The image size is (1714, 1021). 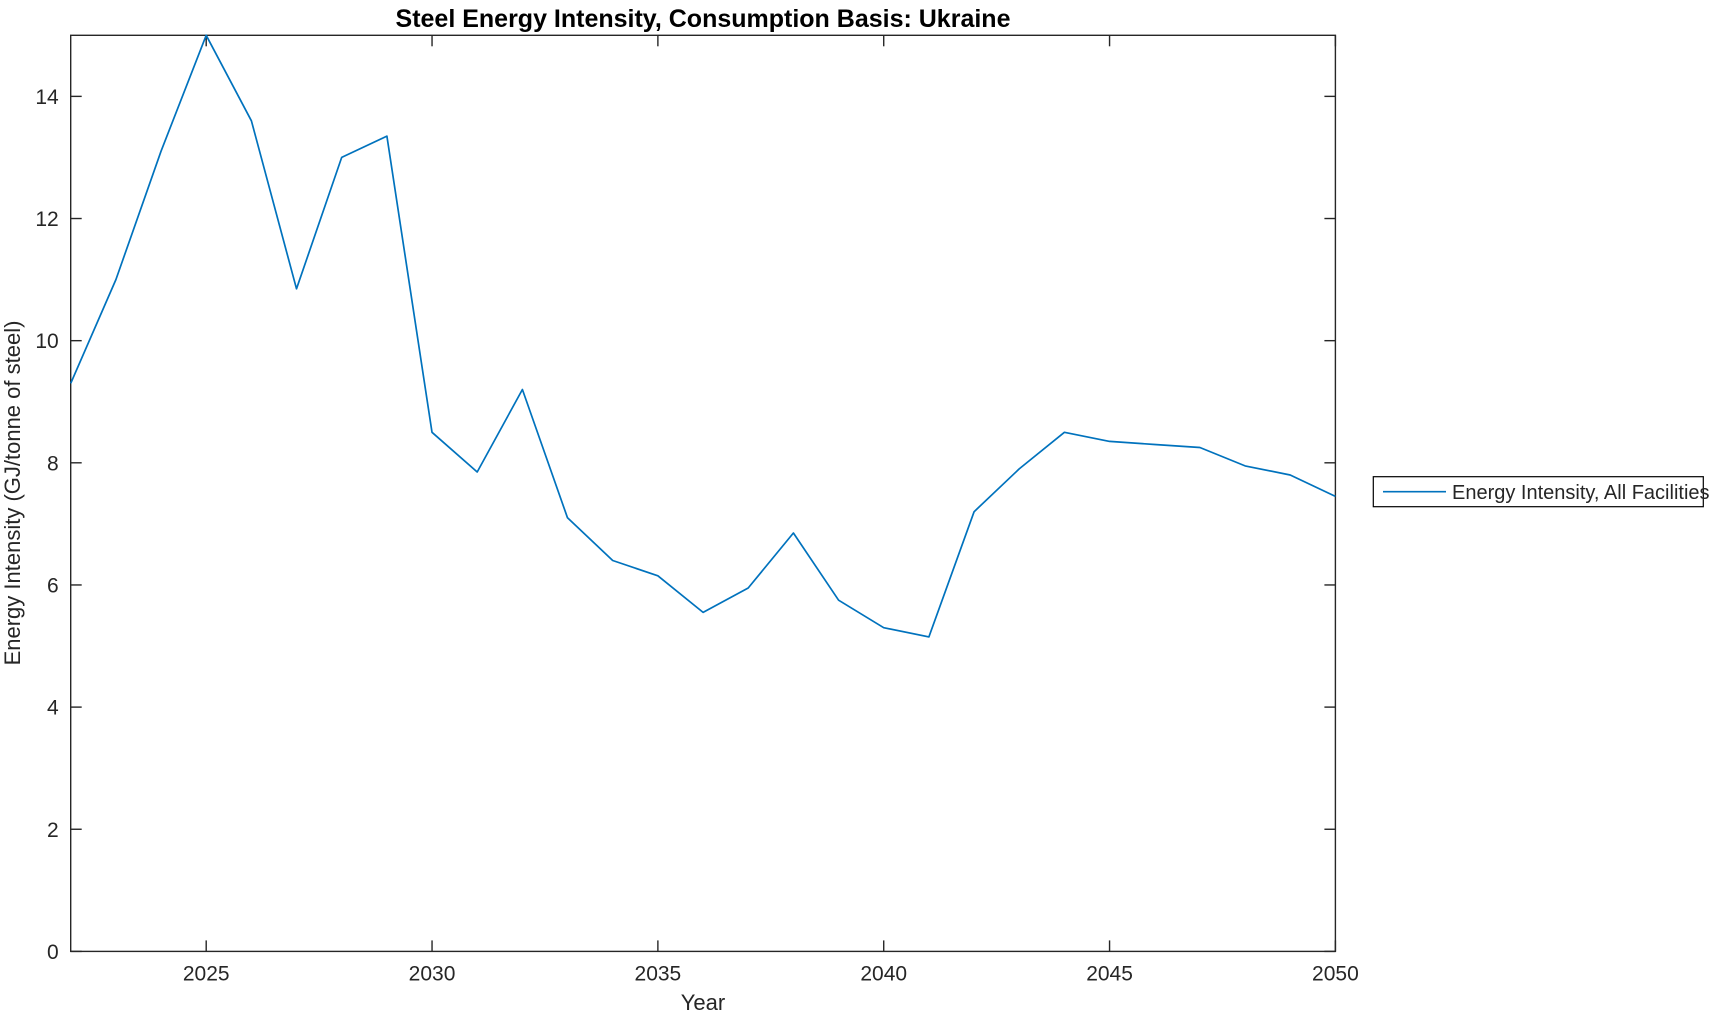 What do you see at coordinates (46, 219) in the screenshot?
I see `y-tick-label: 12` at bounding box center [46, 219].